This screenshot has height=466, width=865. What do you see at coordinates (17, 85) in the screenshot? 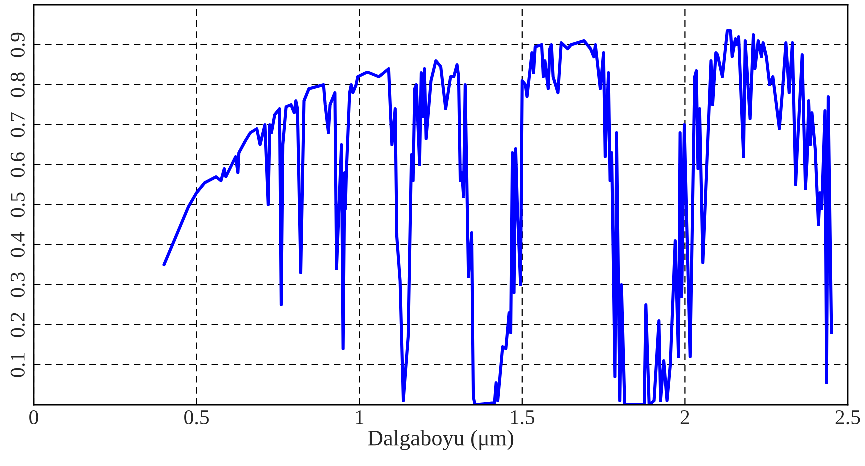
I see `y-tick-label: 0.8` at bounding box center [17, 85].